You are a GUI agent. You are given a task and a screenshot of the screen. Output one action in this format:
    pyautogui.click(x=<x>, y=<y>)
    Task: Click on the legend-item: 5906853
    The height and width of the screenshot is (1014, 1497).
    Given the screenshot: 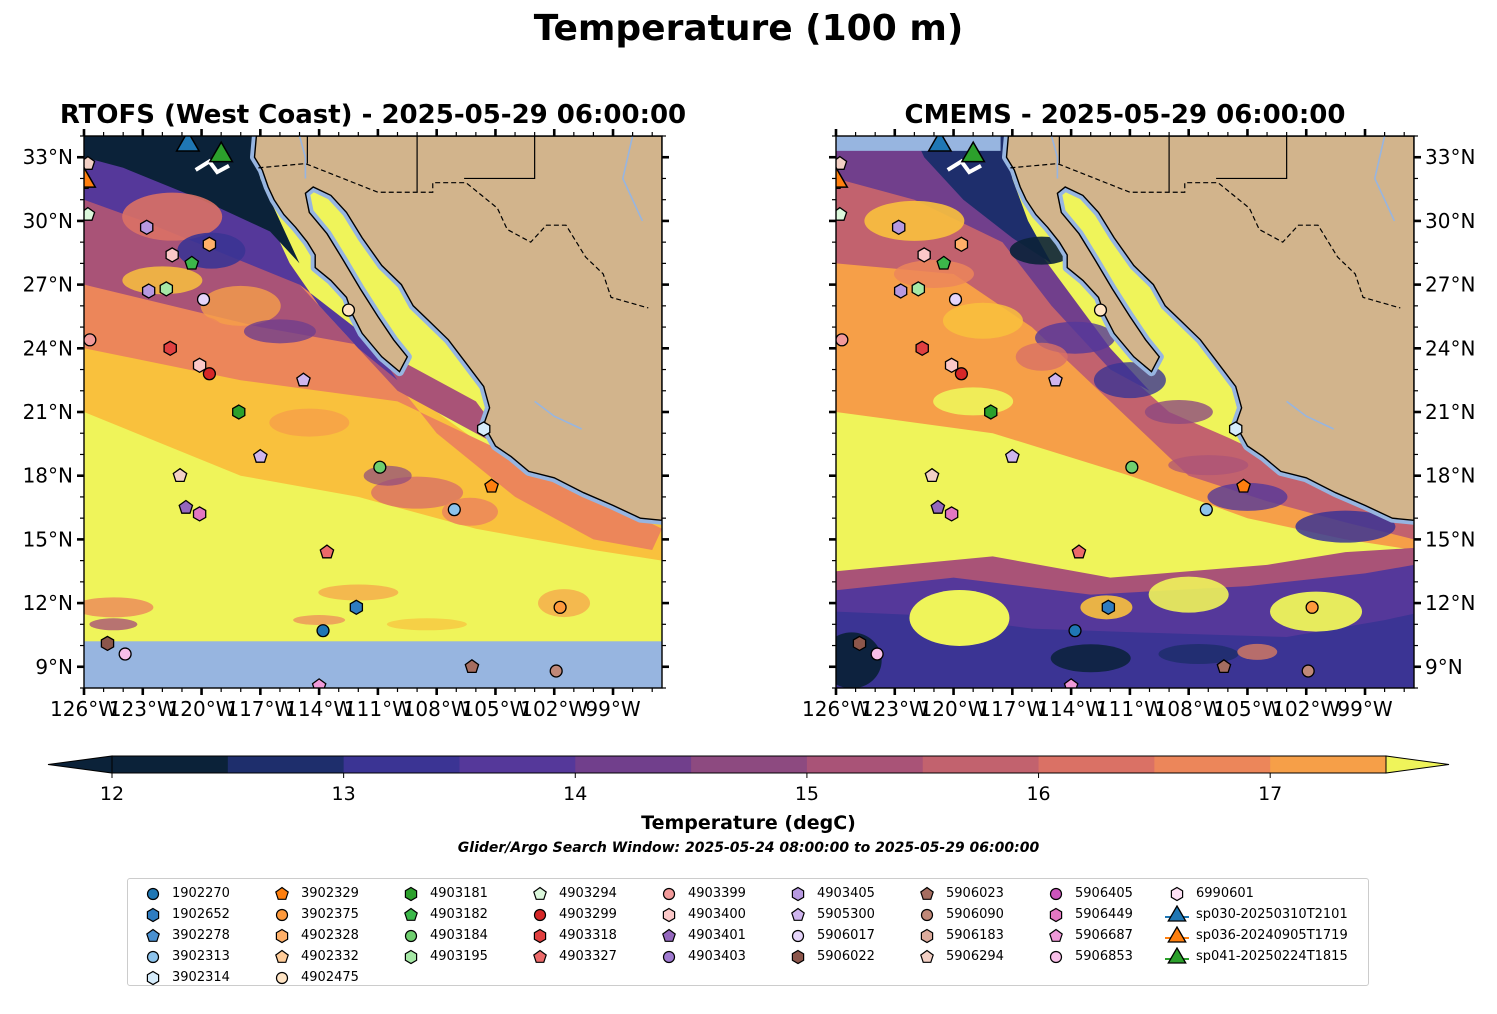 What is the action you would take?
    pyautogui.click(x=1088, y=956)
    